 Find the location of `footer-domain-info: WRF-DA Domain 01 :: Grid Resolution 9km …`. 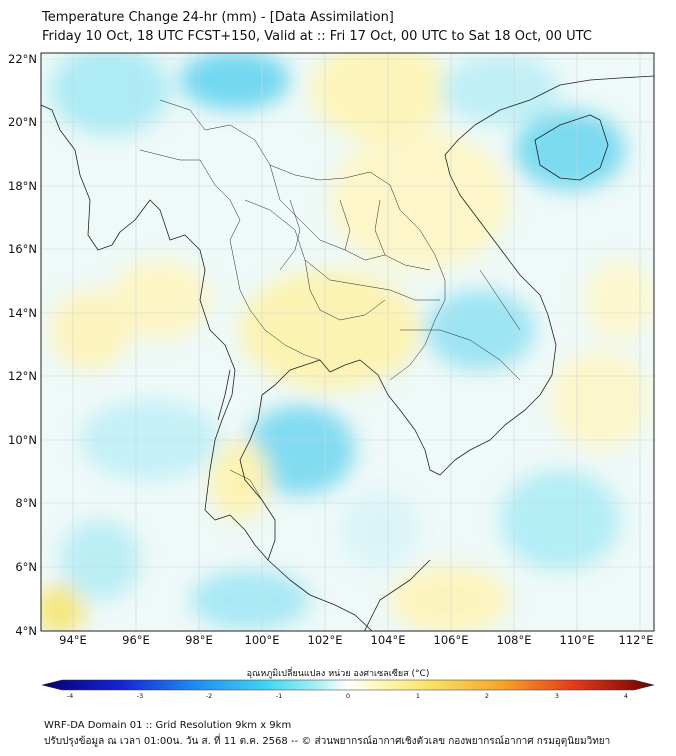

footer-domain-info: WRF-DA Domain 01 :: Grid Resolution 9km … is located at coordinates (168, 725).